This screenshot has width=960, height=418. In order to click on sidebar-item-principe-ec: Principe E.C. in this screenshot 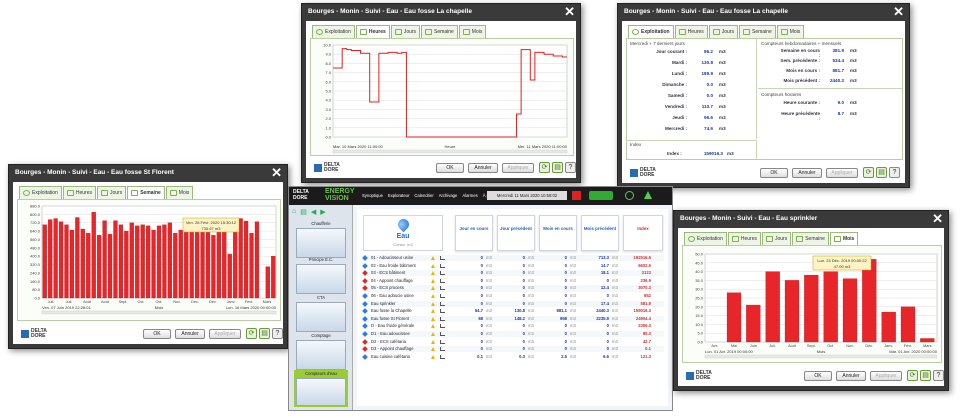, I will do `click(321, 275)`.